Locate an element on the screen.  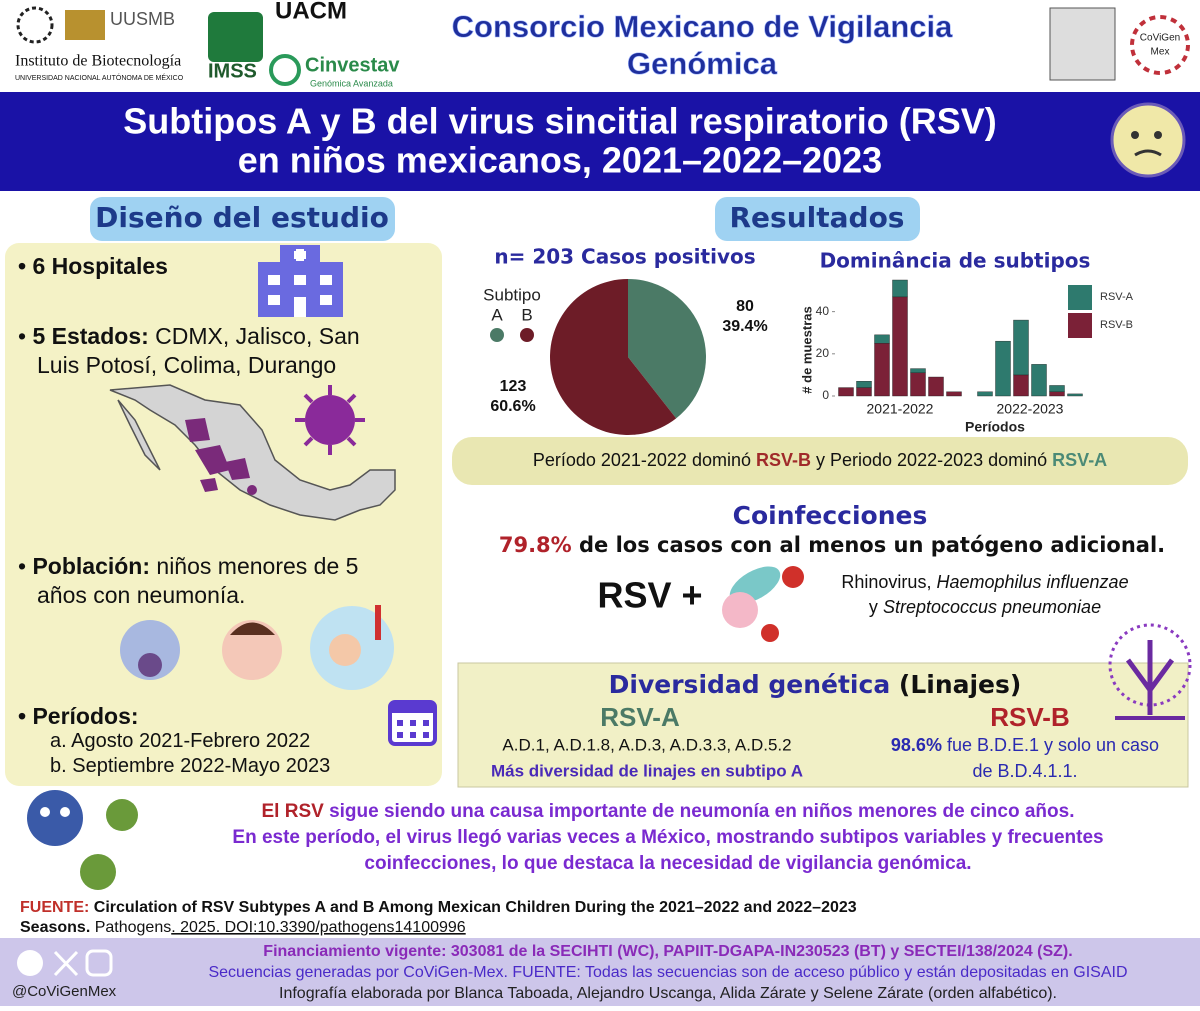
list-item: • Períodos: is located at coordinates (78, 716).